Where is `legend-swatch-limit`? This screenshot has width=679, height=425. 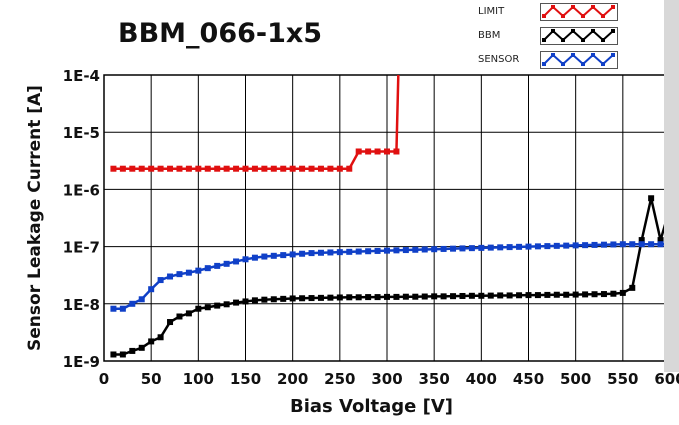
legend-swatch-limit is located at coordinates (579, 12).